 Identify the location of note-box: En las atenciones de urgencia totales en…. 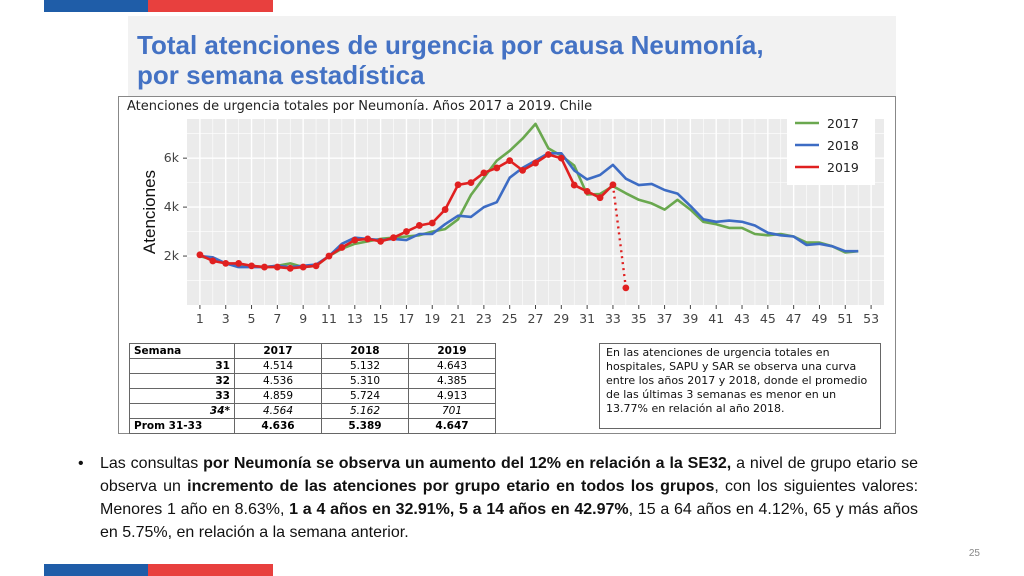
(740, 386).